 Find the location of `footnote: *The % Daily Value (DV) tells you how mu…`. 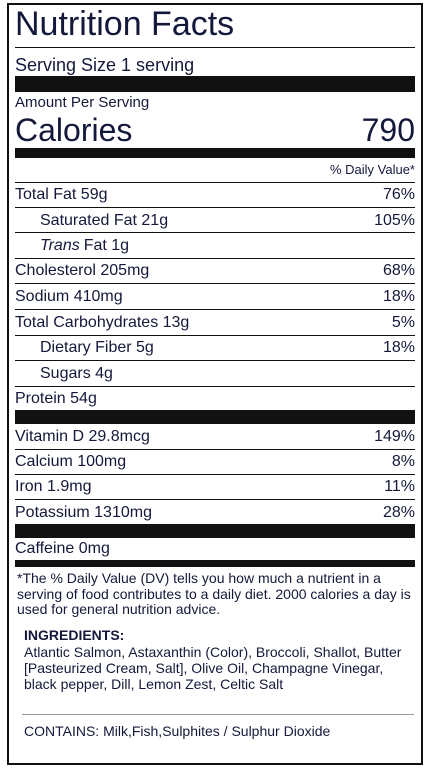

footnote: *The % Daily Value (DV) tells you how mu… is located at coordinates (214, 593).